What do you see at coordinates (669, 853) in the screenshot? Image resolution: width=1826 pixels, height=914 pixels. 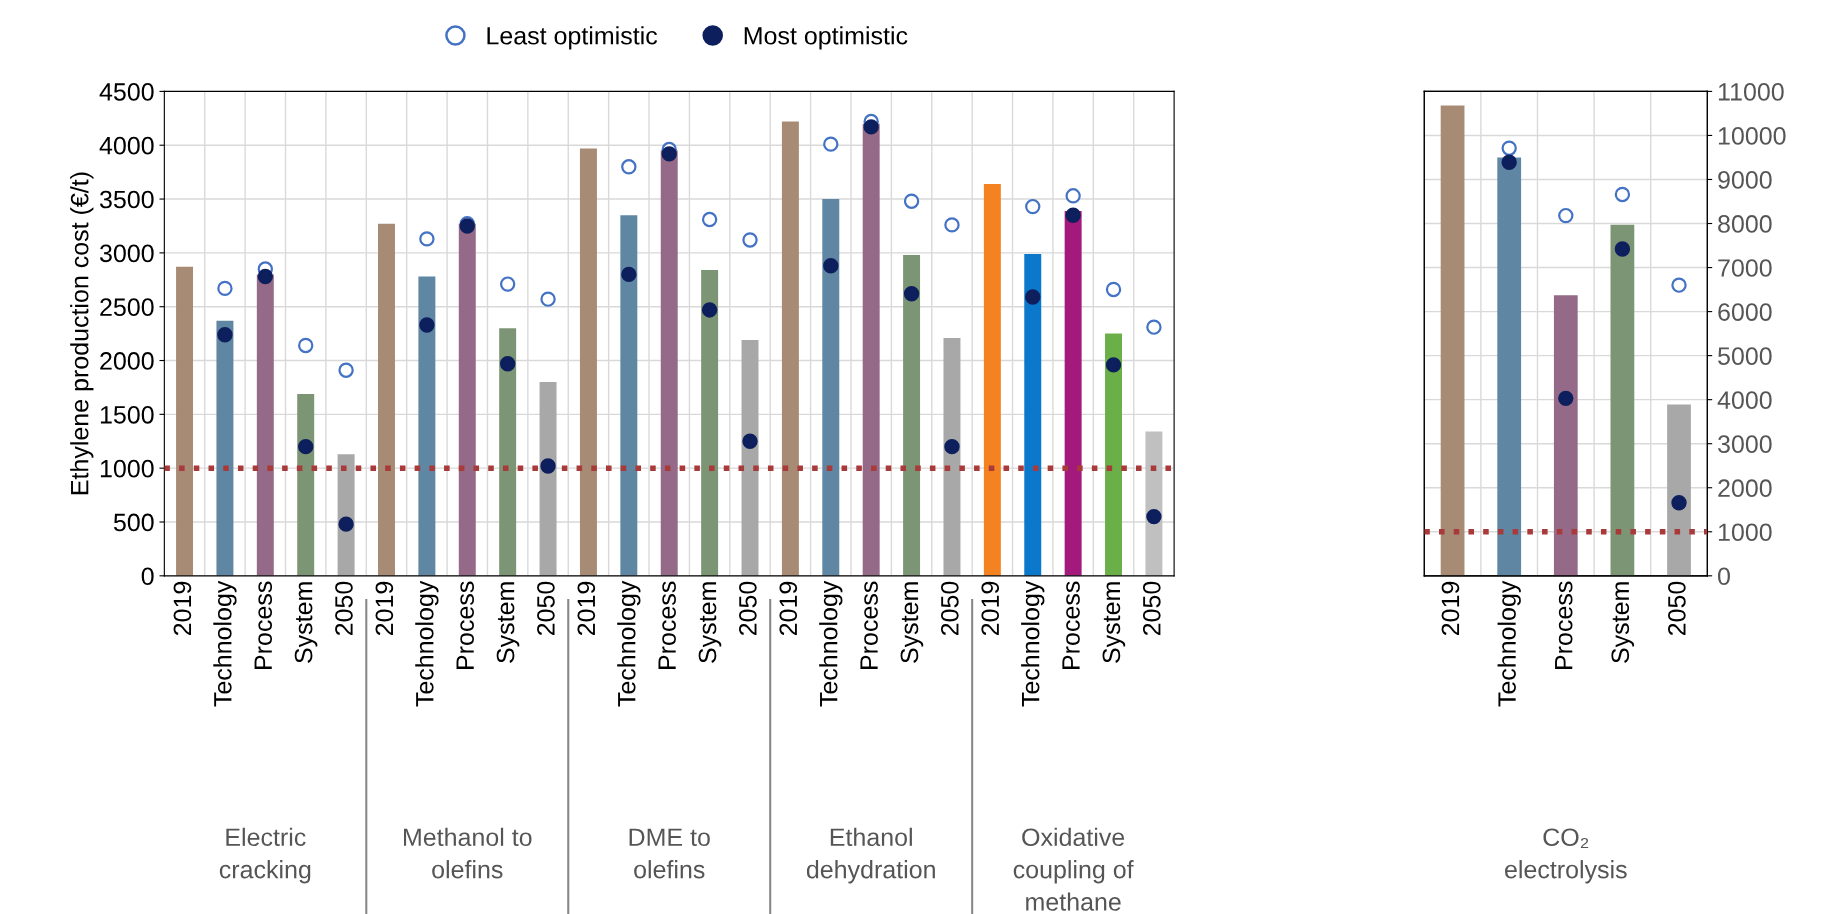 I see `text: DME to olefins` at bounding box center [669, 853].